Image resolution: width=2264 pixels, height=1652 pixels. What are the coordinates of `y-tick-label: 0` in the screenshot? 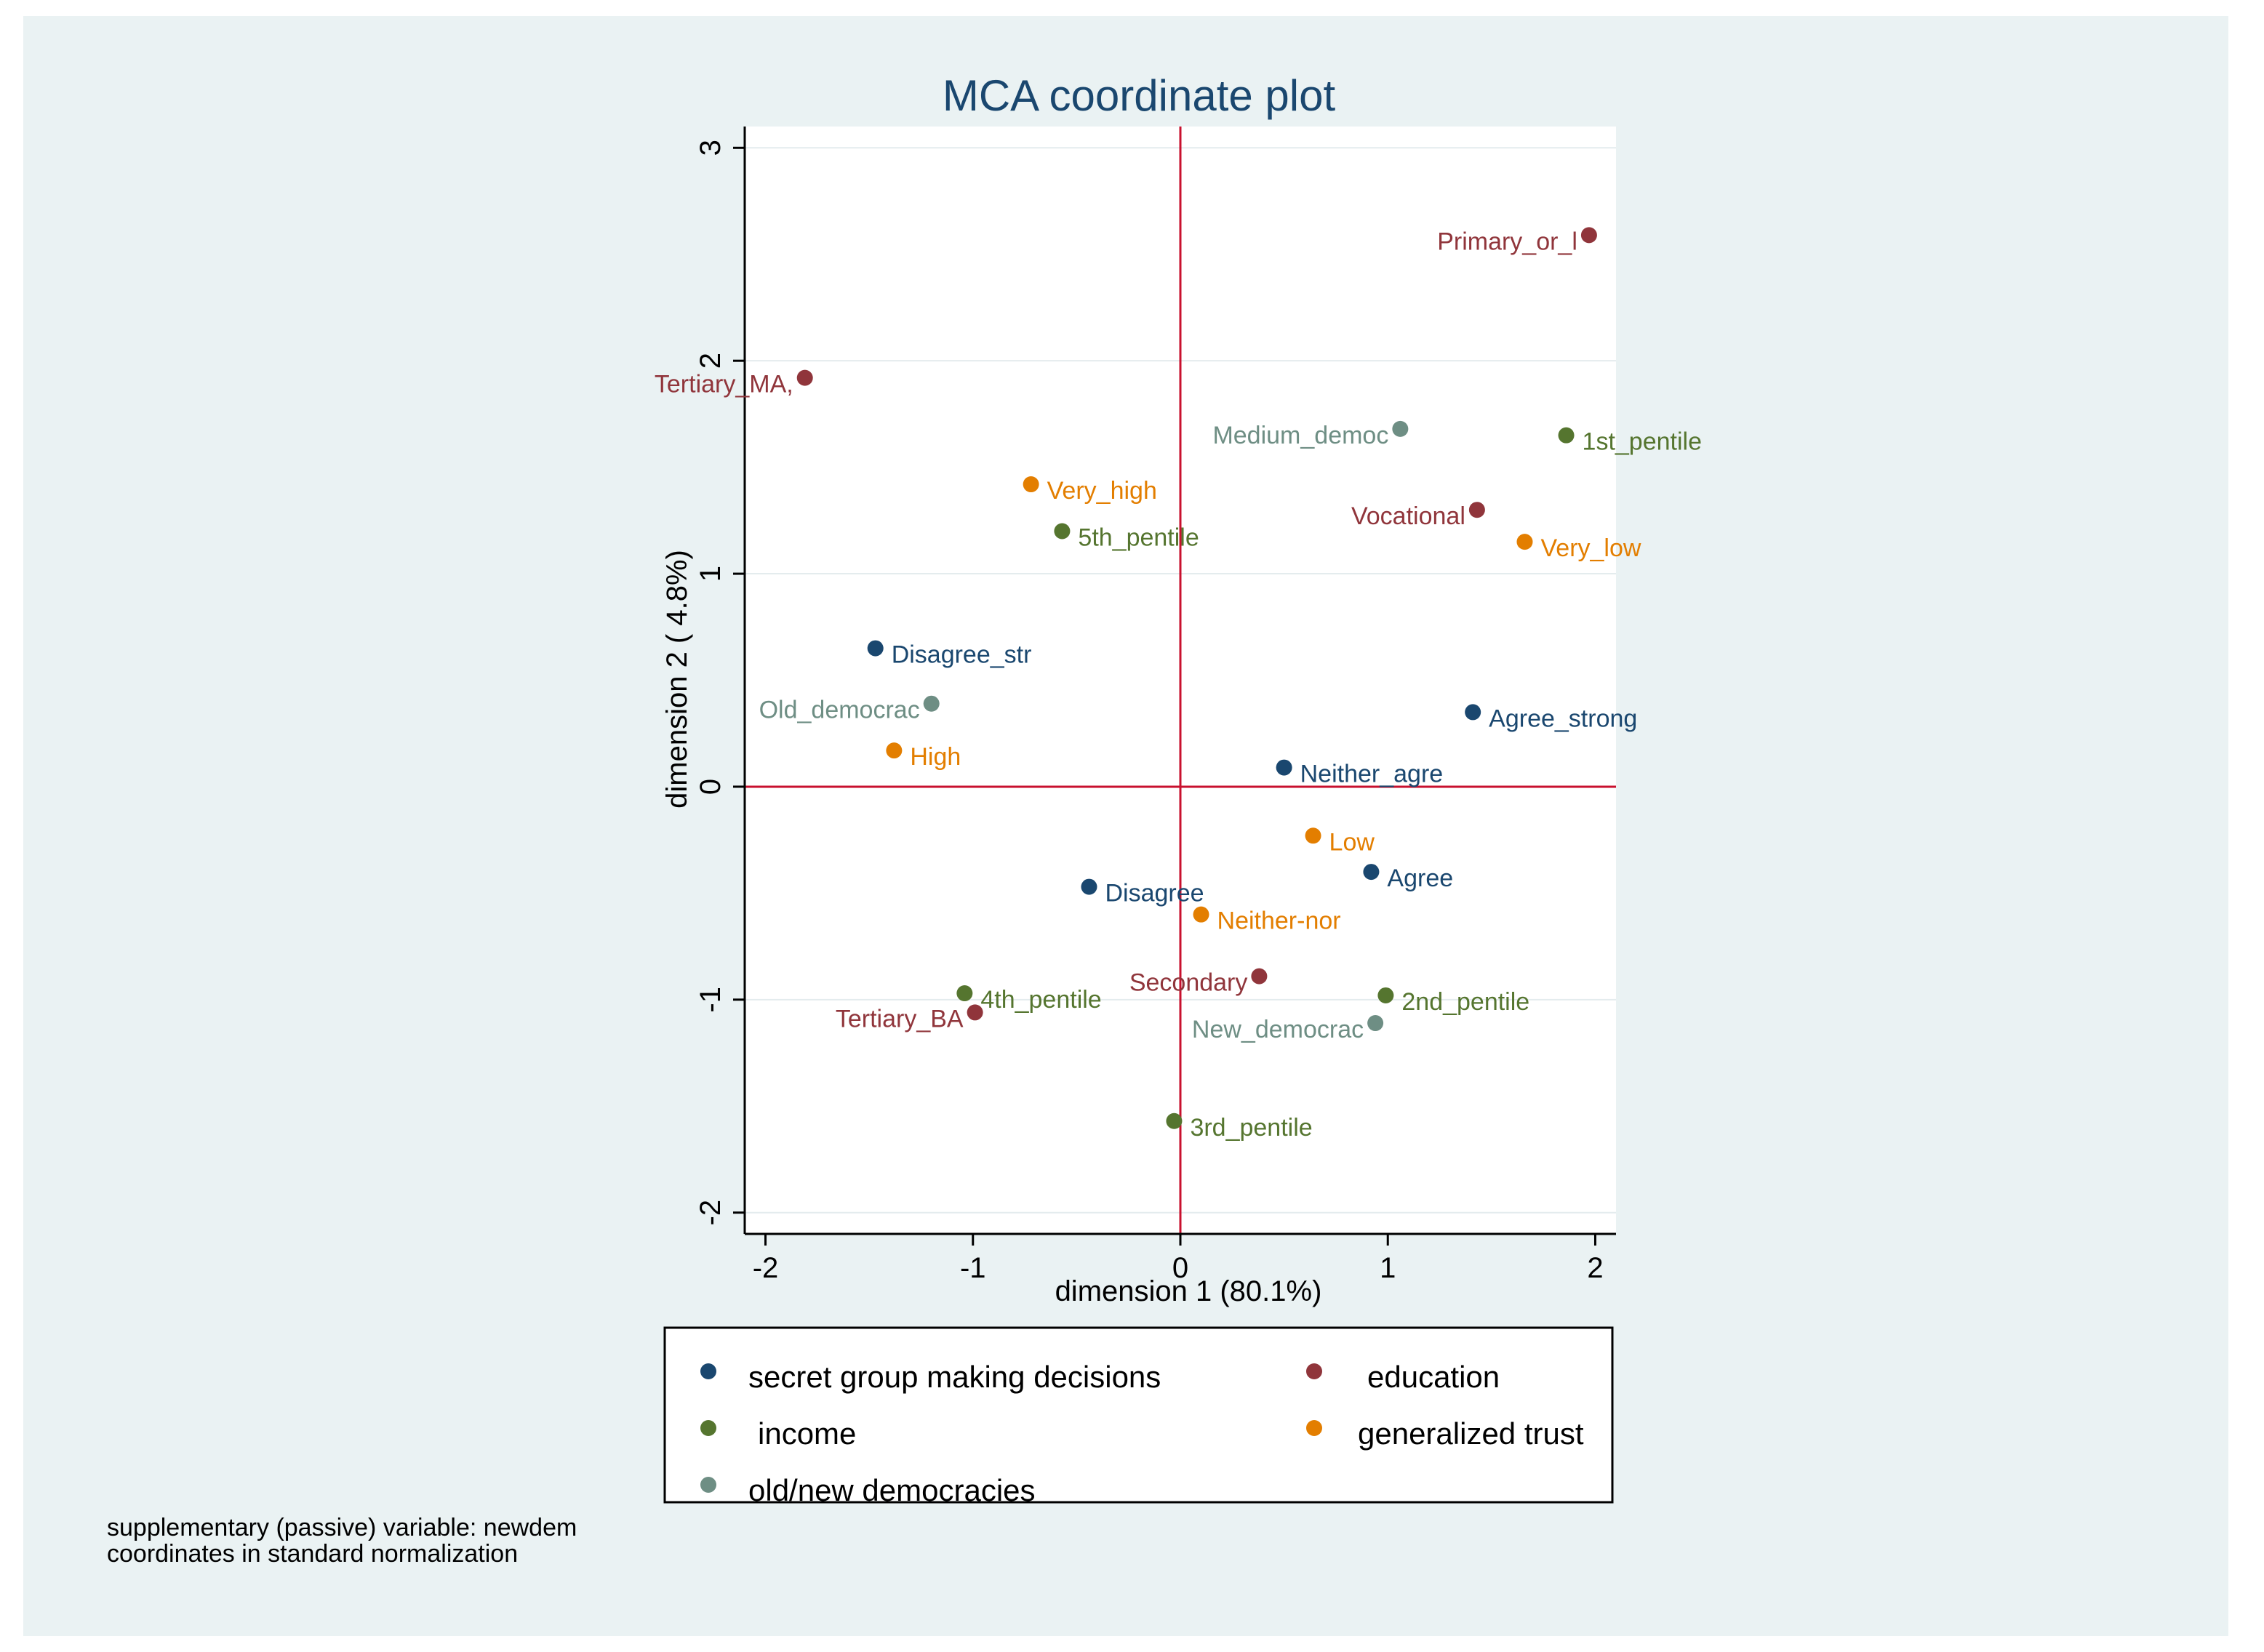 It's located at (711, 787).